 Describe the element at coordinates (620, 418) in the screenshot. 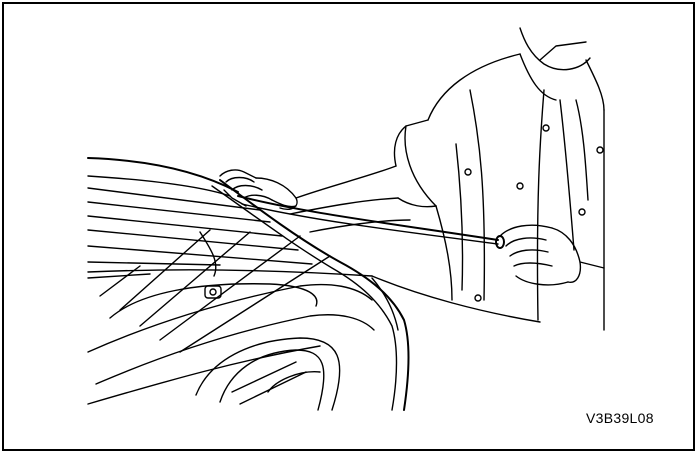

I see `figure-code-label: V3B39L08` at that location.